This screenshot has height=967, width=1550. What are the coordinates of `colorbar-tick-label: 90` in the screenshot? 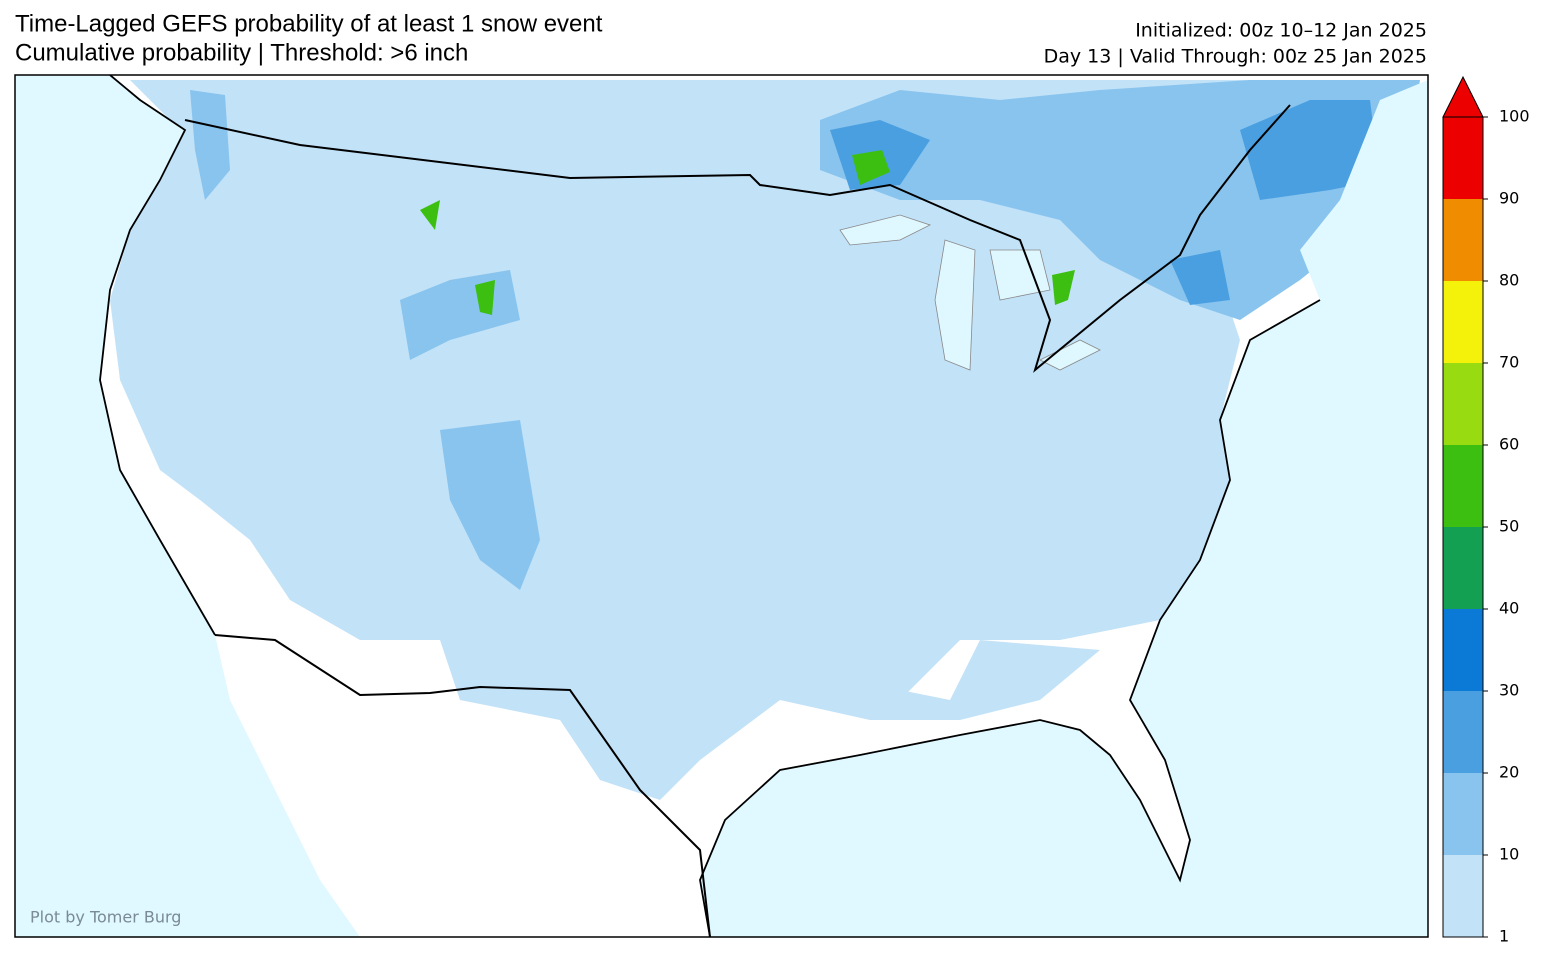 It's located at (1509, 198).